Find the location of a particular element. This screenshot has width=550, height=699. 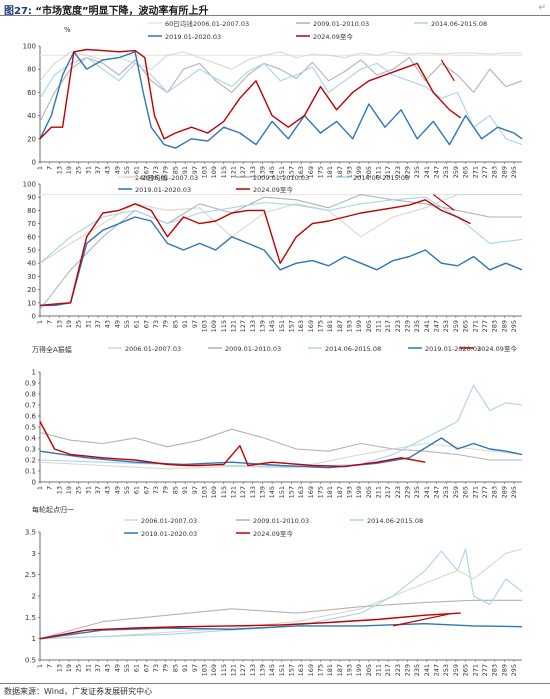

x-tick-label: 253 is located at coordinates (446, 670).